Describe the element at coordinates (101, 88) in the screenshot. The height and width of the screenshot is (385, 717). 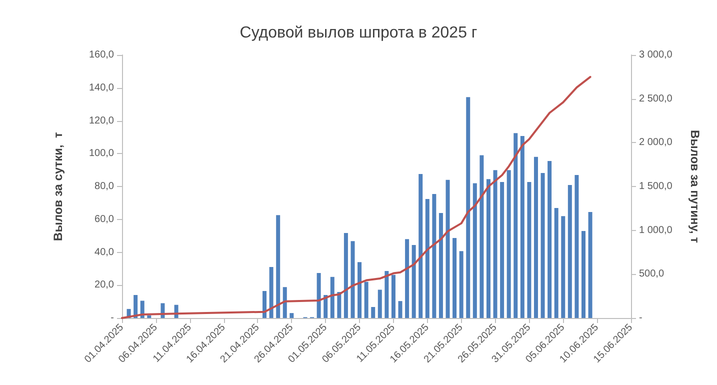
I see `y-tick-label: 140,0` at that location.